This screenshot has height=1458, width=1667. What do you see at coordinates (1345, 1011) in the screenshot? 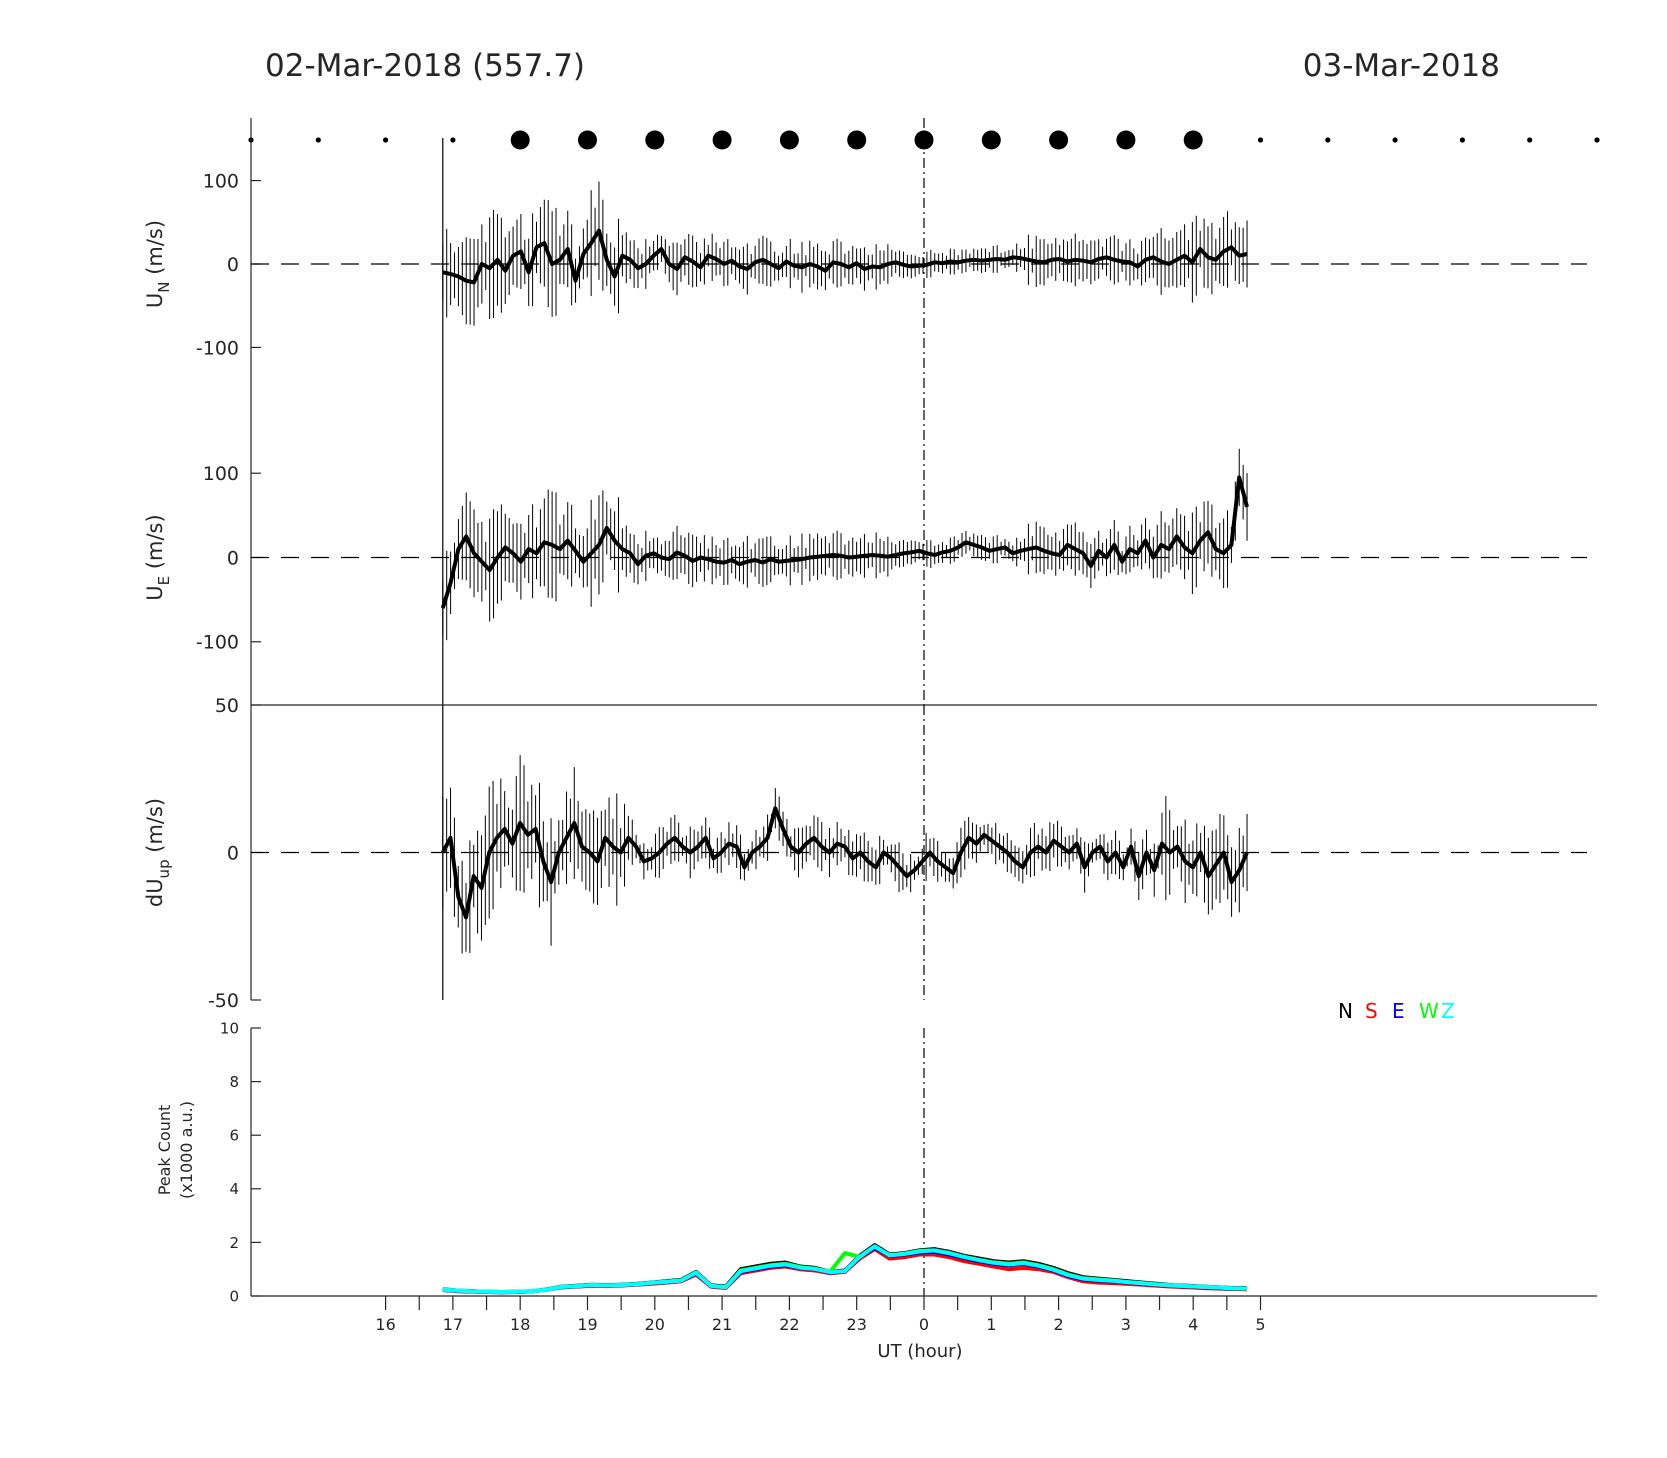
I see `legend-entry-N: N` at bounding box center [1345, 1011].